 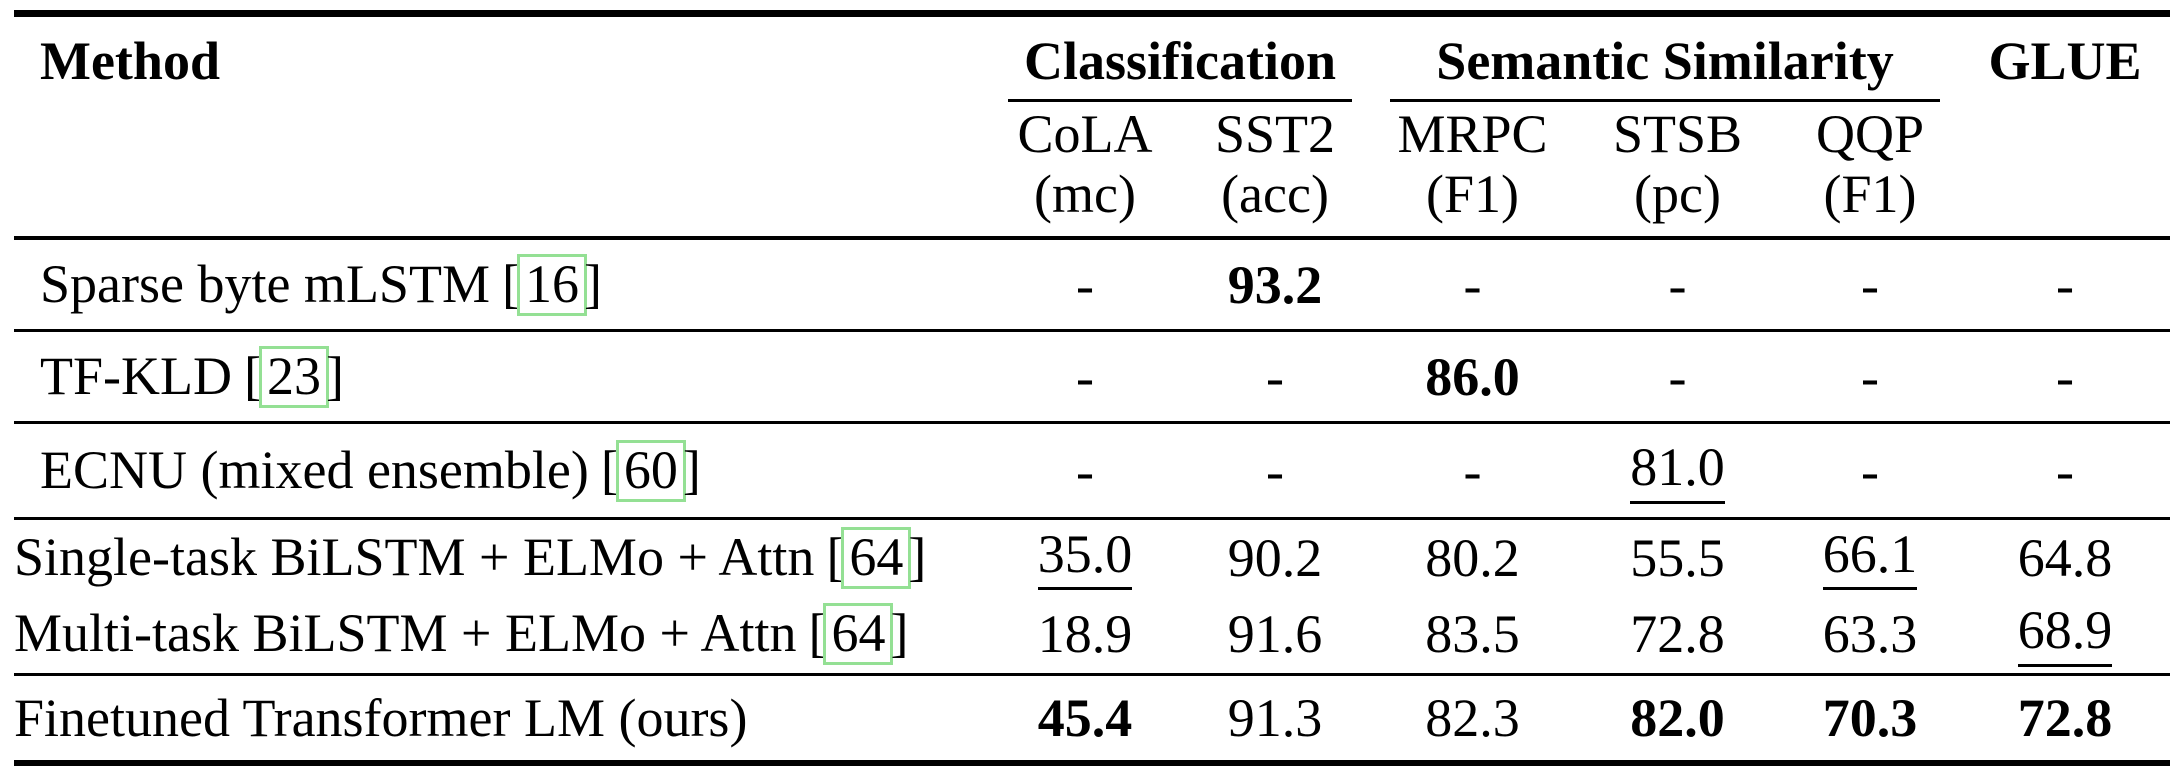 I want to click on subheader-sst2-metric: (acc), so click(x=1275, y=194).